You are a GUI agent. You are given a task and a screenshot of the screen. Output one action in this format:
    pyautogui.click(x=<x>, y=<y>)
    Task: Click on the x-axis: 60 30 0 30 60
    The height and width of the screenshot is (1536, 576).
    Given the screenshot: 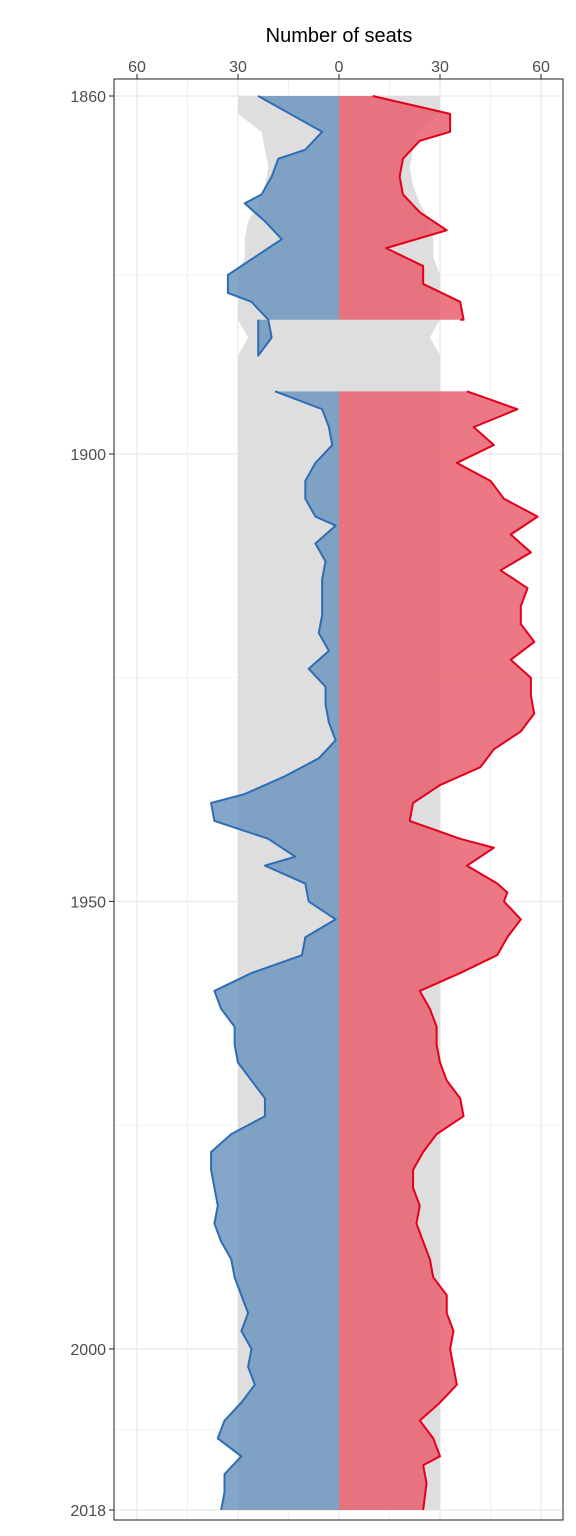 What is the action you would take?
    pyautogui.click(x=339, y=69)
    